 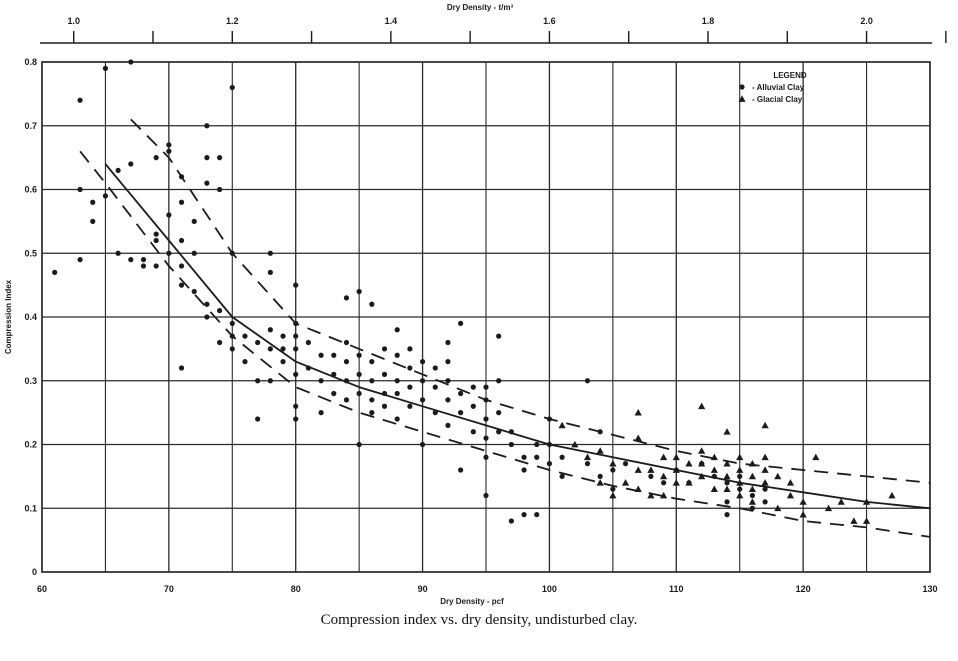 What do you see at coordinates (742, 98) in the screenshot?
I see `legend-marker-triangle` at bounding box center [742, 98].